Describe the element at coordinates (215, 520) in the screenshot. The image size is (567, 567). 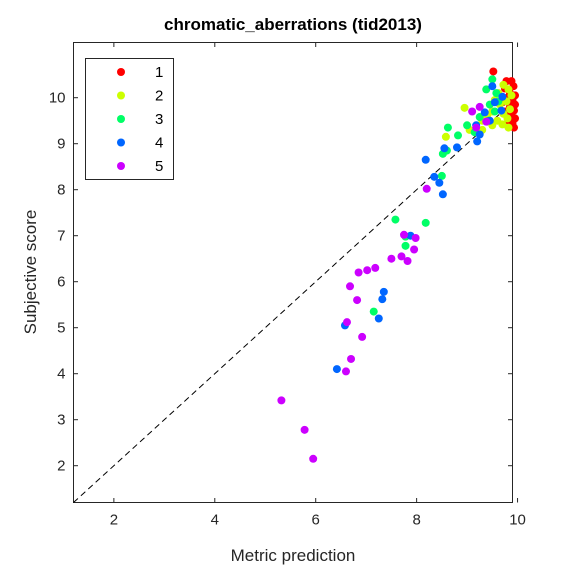
I see `x-tick-label: 4` at that location.